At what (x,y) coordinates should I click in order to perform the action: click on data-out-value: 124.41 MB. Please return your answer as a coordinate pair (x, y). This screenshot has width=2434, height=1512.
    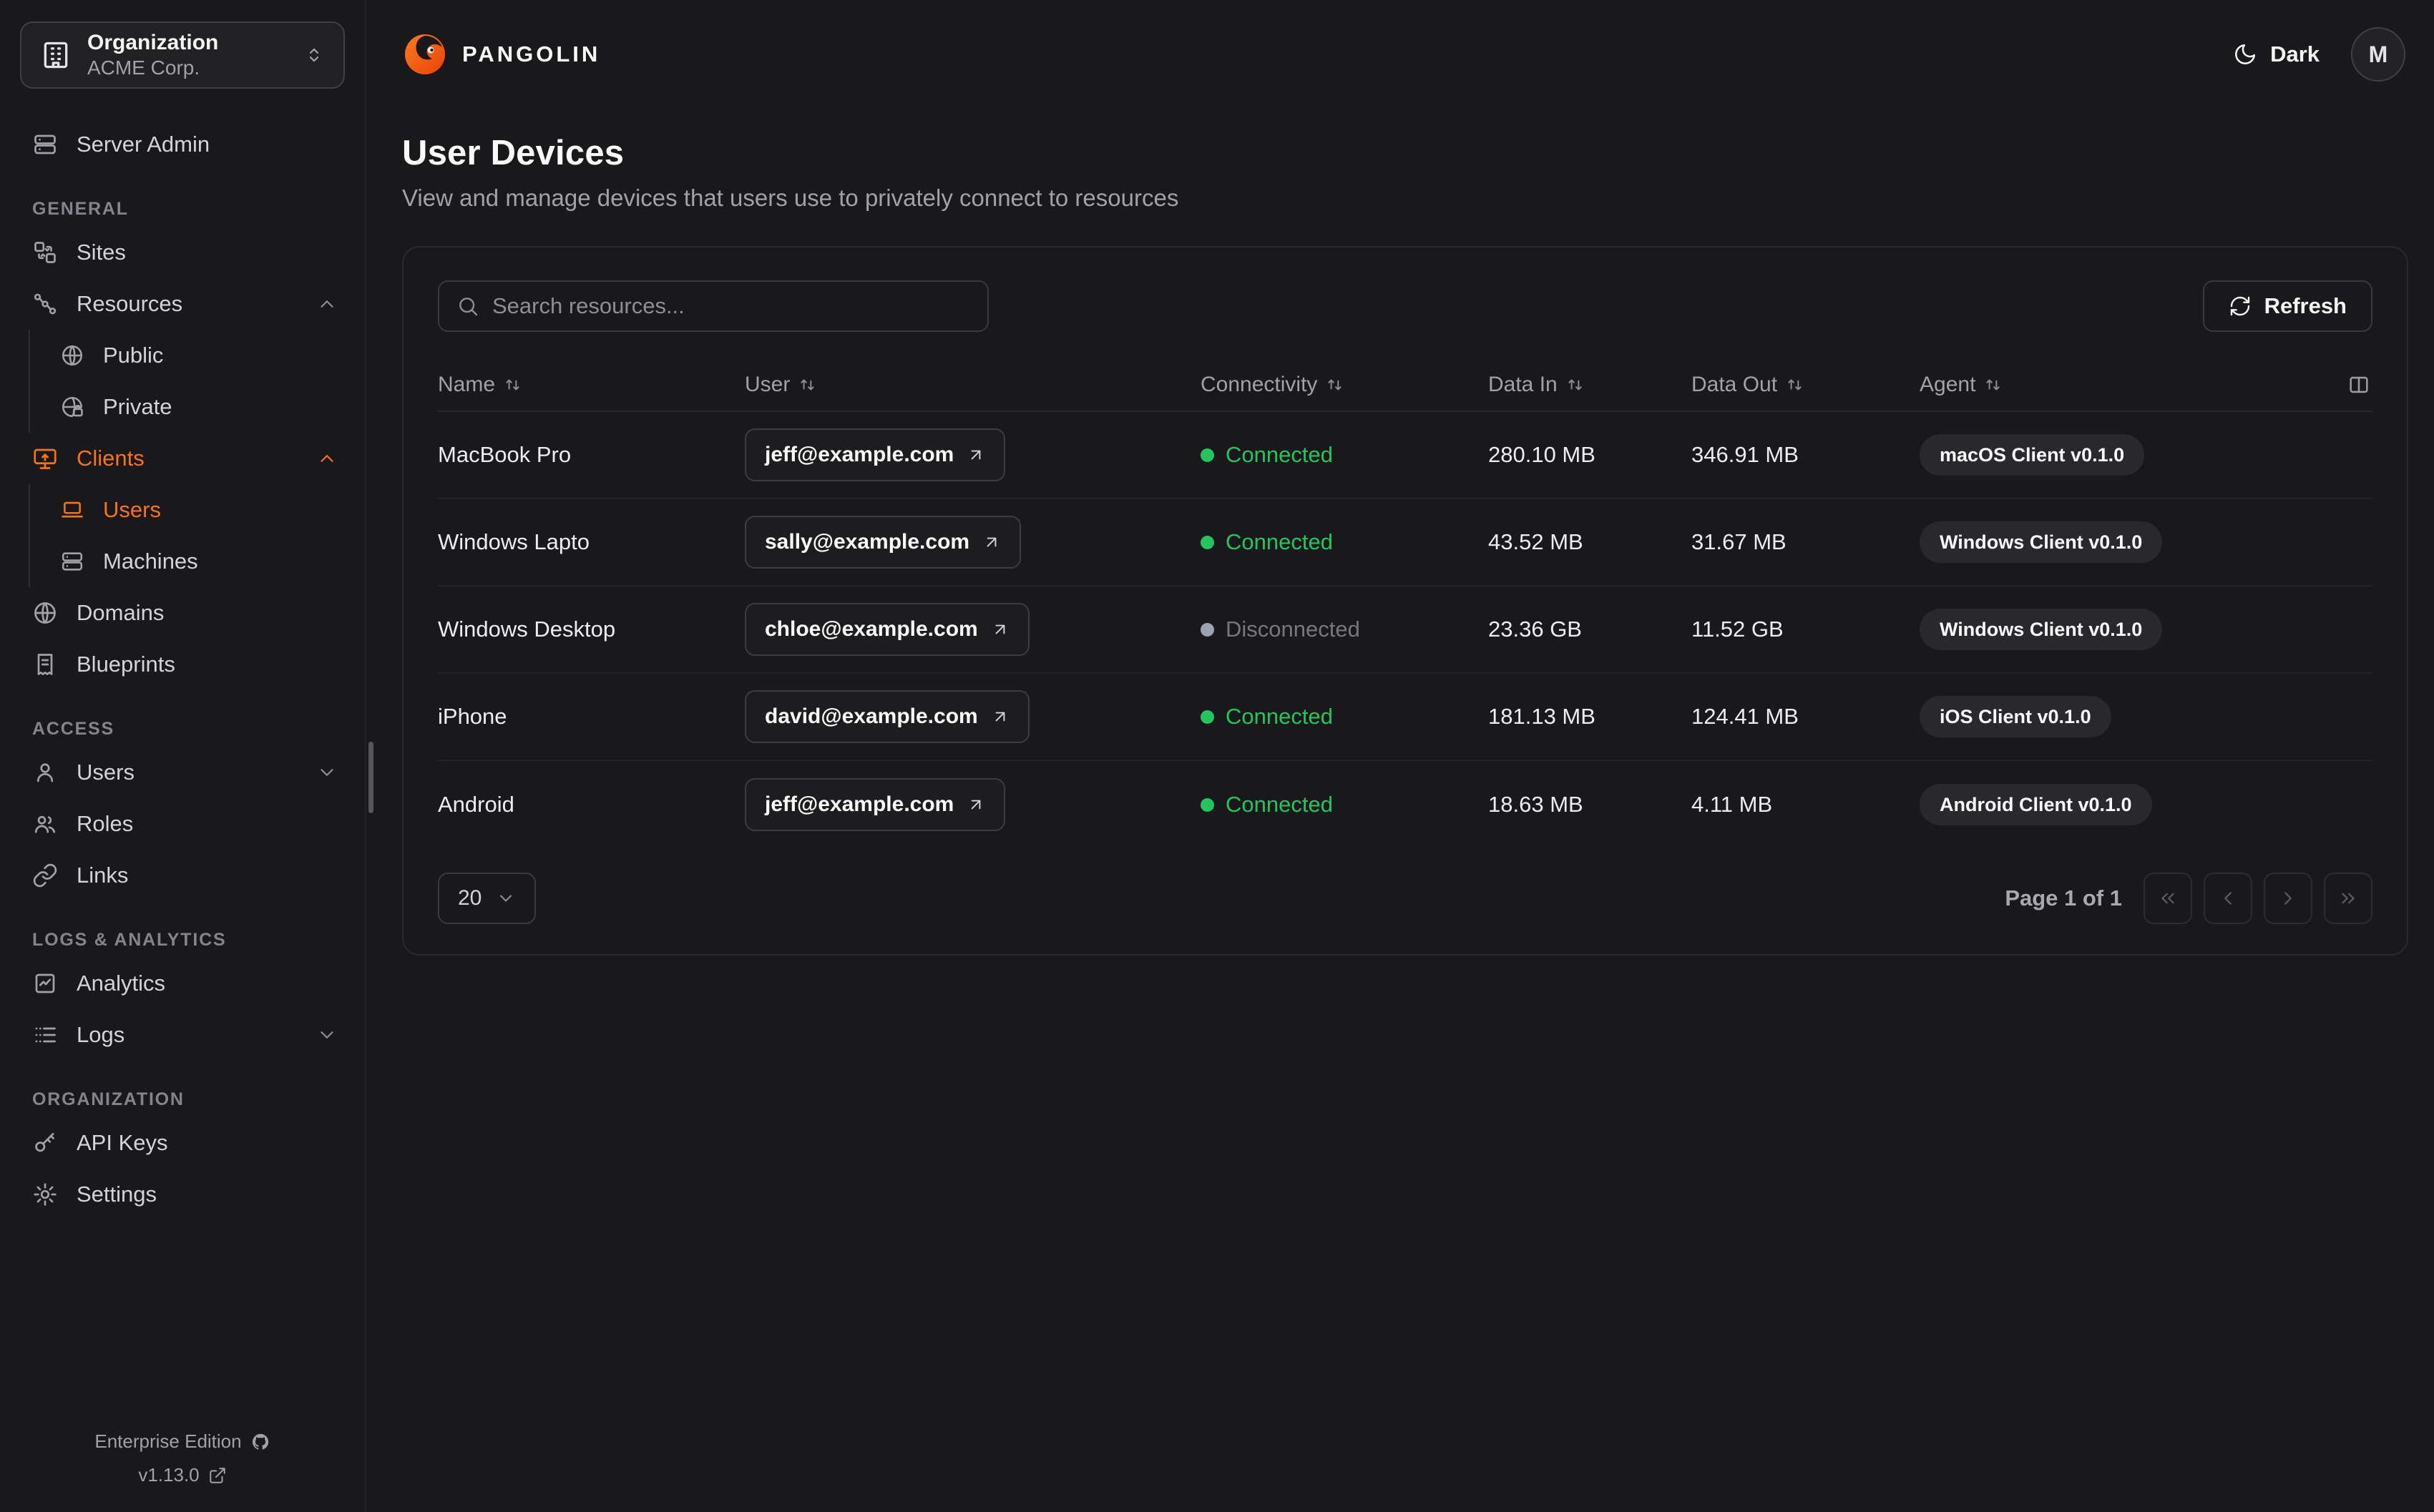
    Looking at the image, I should click on (1745, 716).